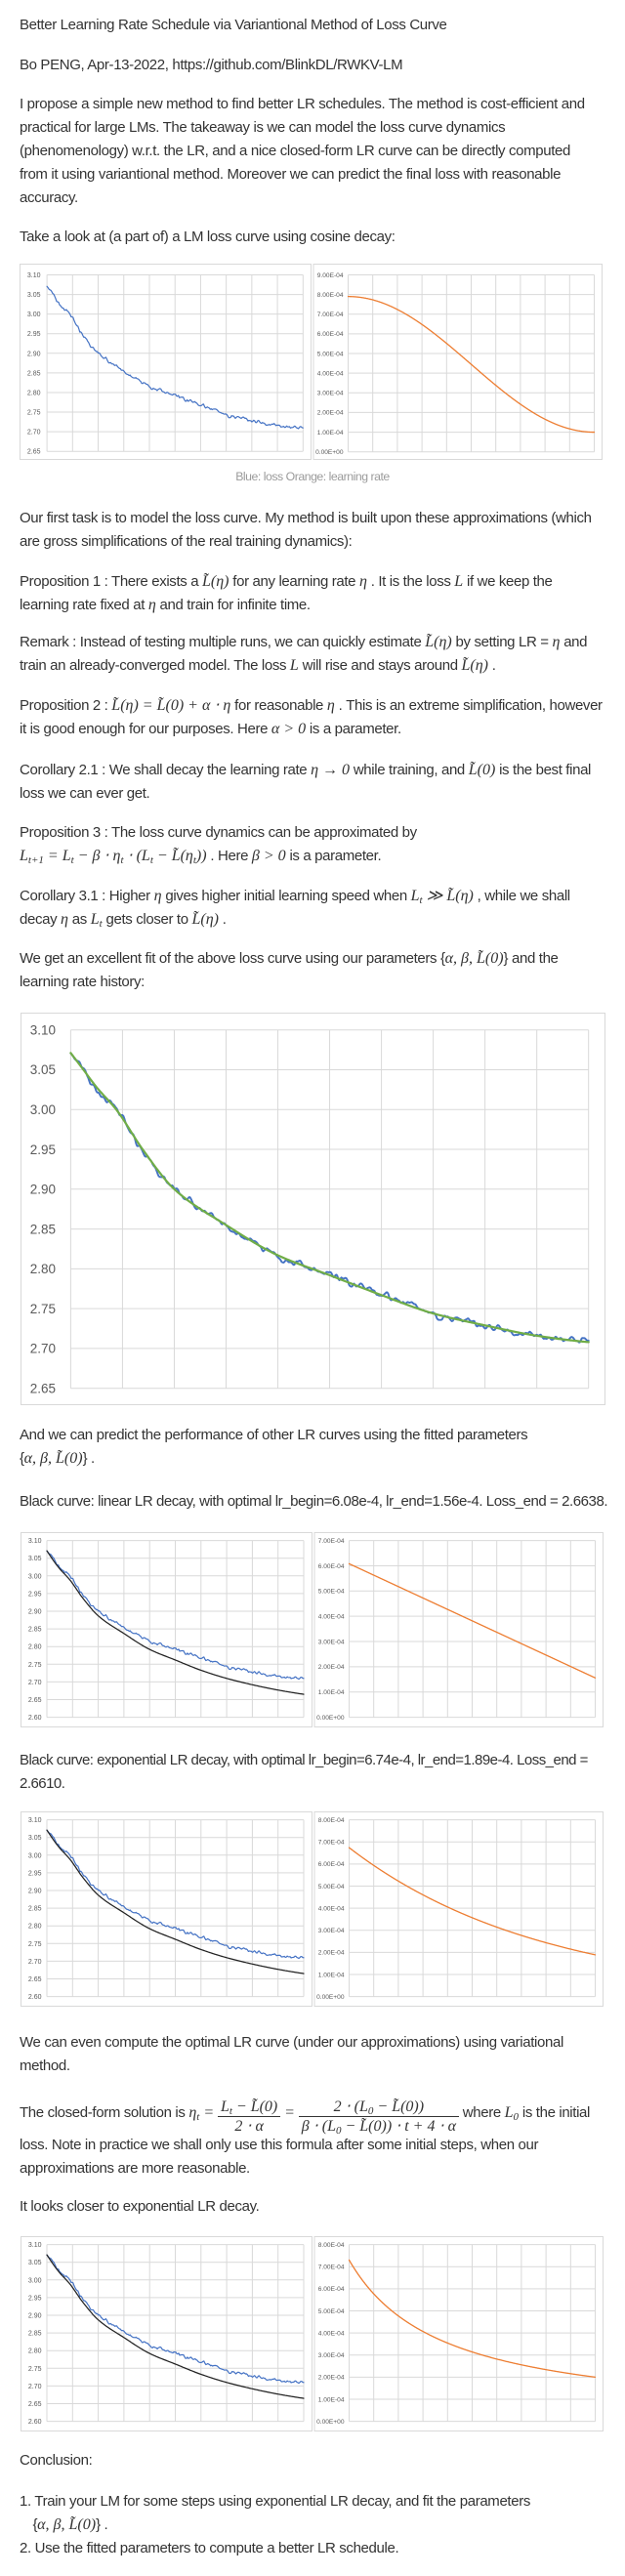  What do you see at coordinates (330, 275) in the screenshot?
I see `svg-text: 9.00E-04` at bounding box center [330, 275].